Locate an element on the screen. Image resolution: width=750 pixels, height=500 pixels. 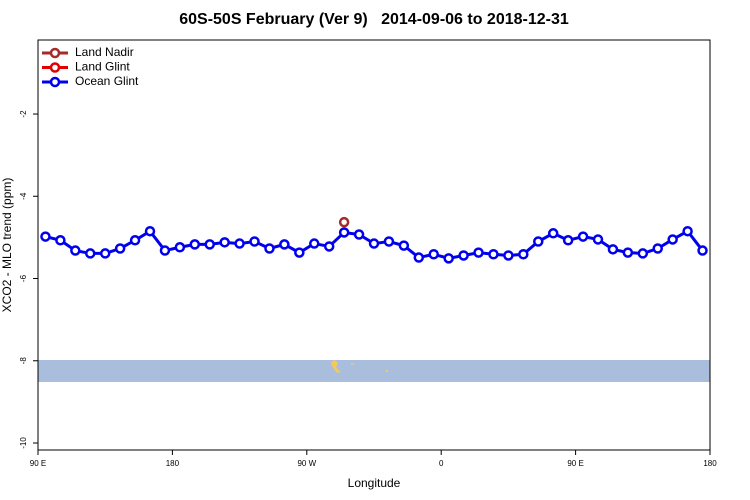
legend-label: Ocean Glint is located at coordinates (107, 81).